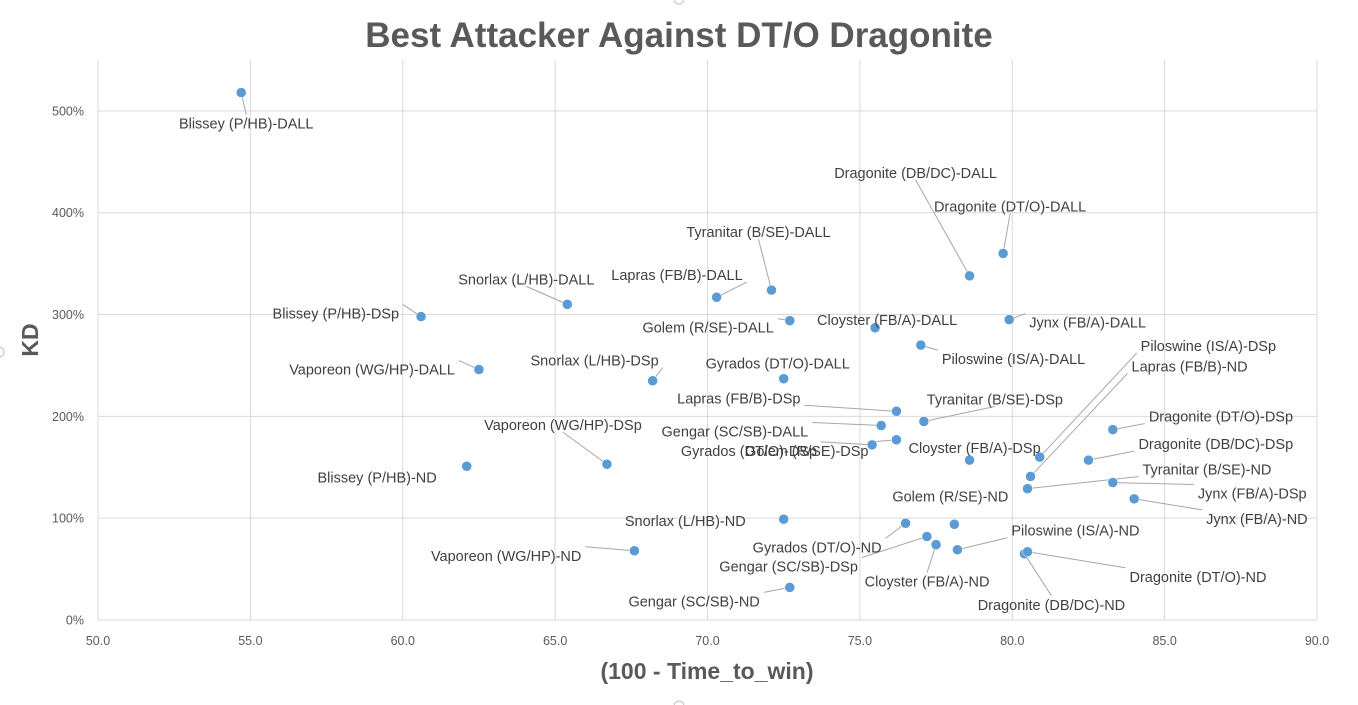 The image size is (1358, 705). Describe the element at coordinates (676, 276) in the screenshot. I see `data-label: Lapras (FB/B)-DALL` at that location.